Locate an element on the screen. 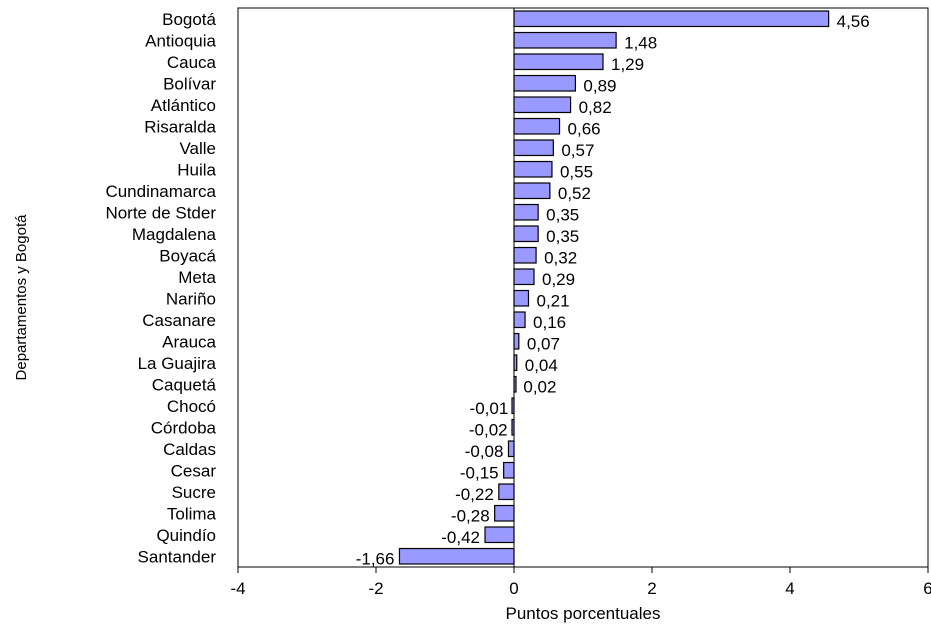 This screenshot has width=931, height=627. value-label-0: 4,56 is located at coordinates (853, 21).